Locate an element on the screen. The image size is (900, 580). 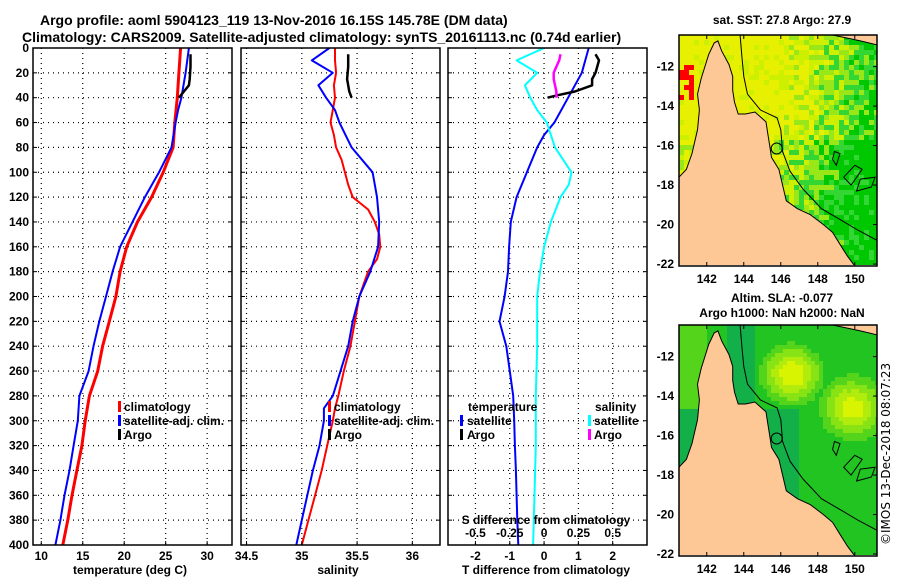
map-x-tick-label: 150 is located at coordinates (855, 279).